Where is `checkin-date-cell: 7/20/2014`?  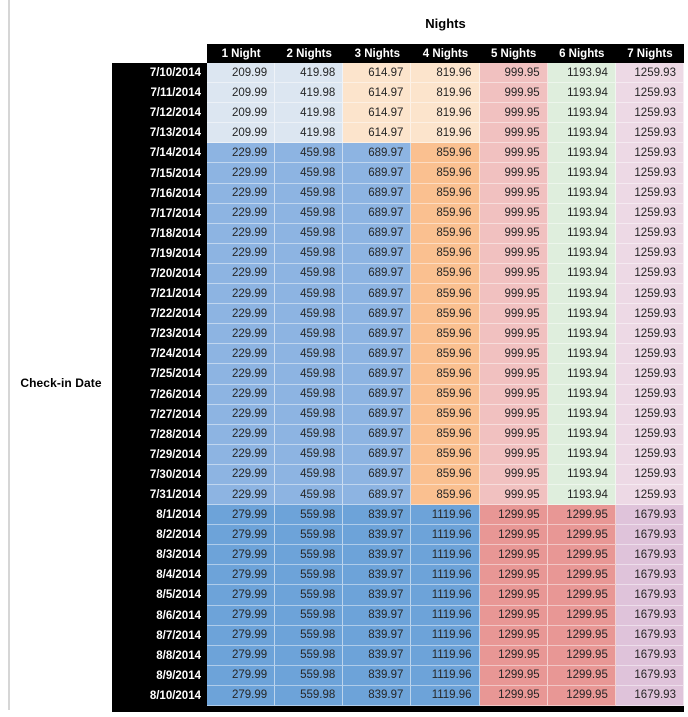
checkin-date-cell: 7/20/2014 is located at coordinates (159, 274).